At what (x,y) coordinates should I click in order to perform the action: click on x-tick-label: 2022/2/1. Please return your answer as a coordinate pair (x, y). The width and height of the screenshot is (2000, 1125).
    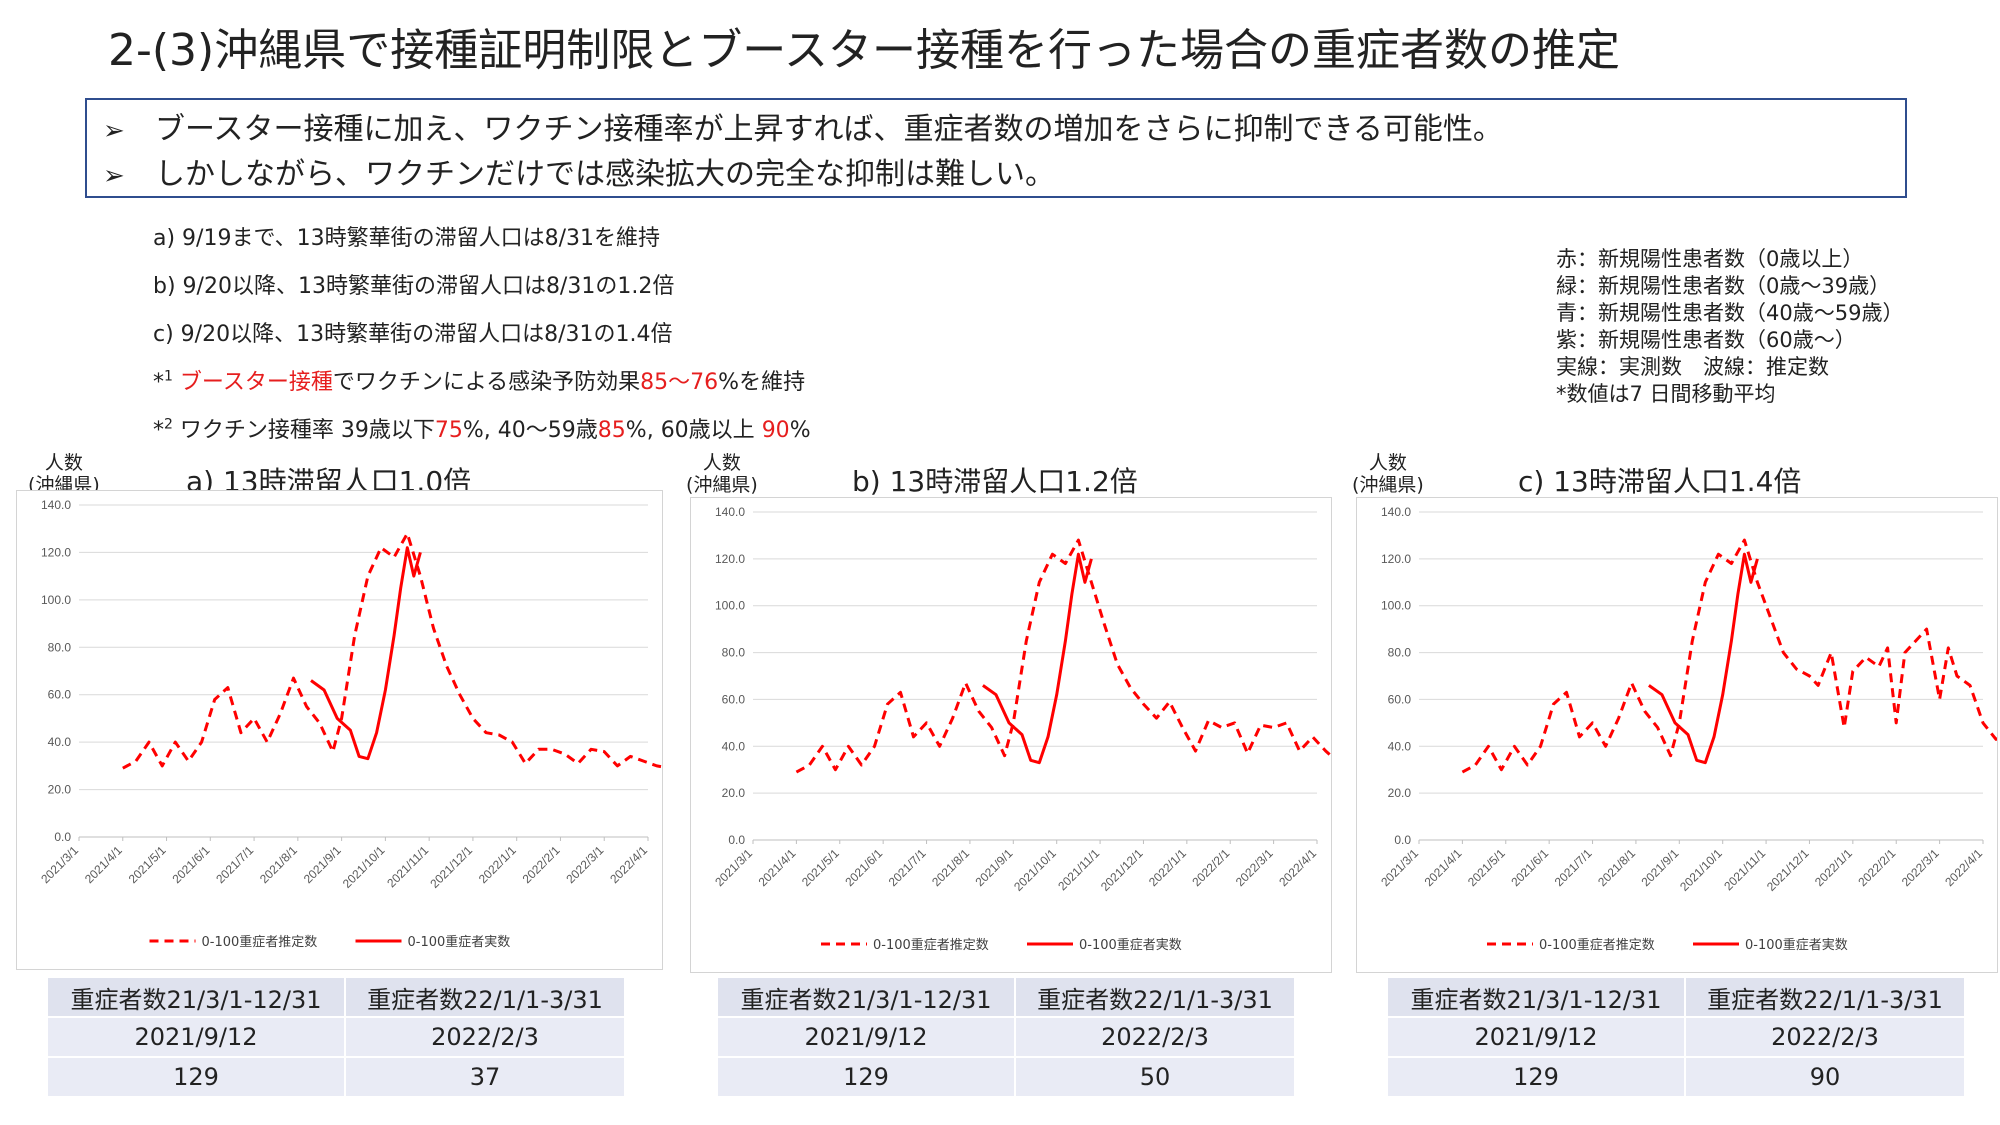
    Looking at the image, I should click on (541, 864).